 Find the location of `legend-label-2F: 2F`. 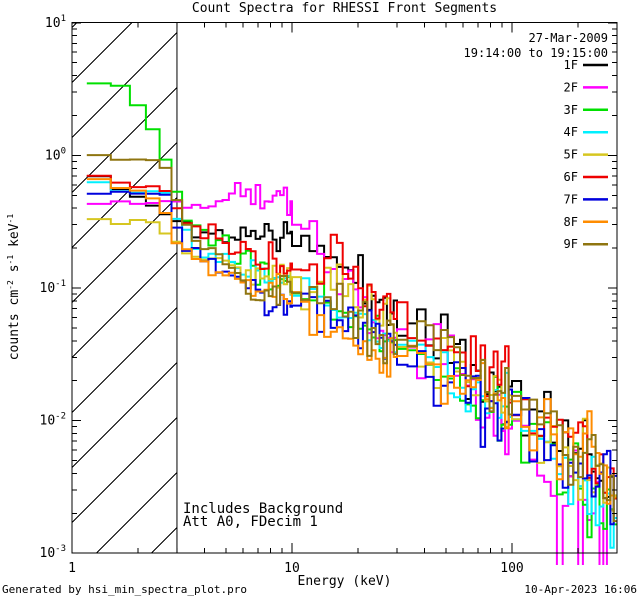

legend-label-2F: 2F is located at coordinates (571, 87).